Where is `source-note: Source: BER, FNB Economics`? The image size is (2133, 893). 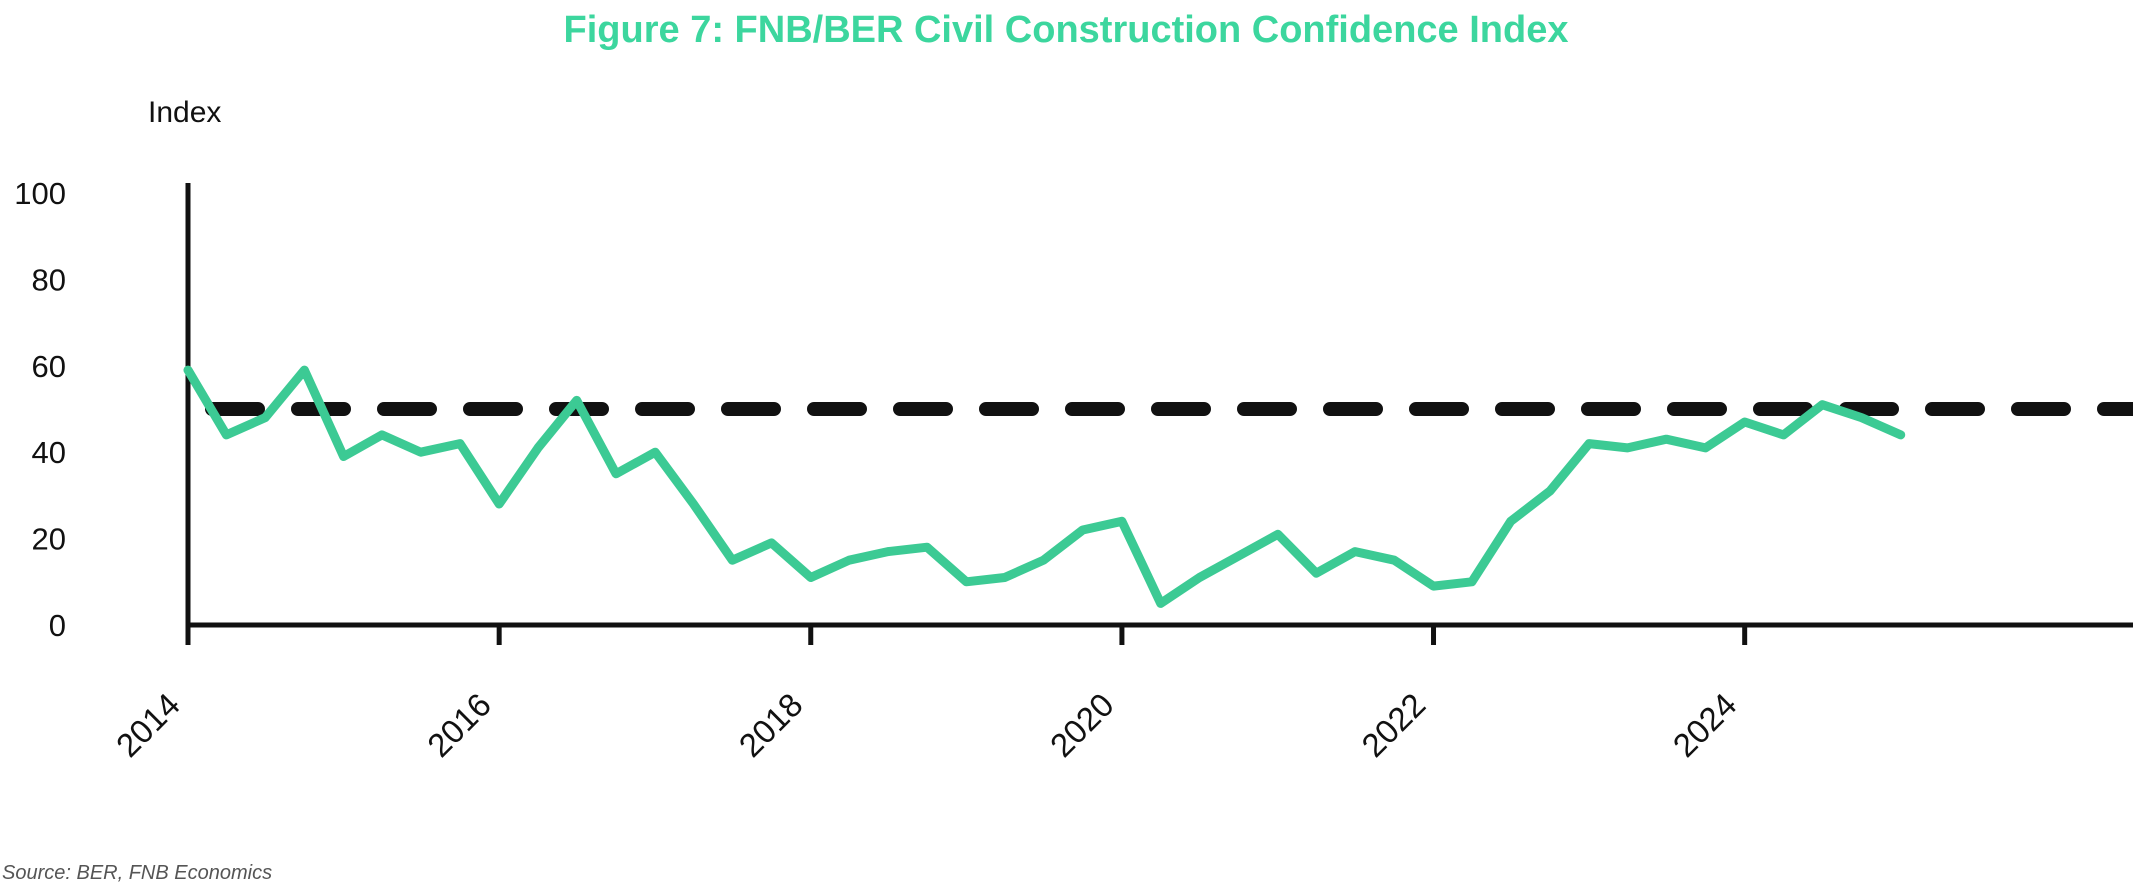 source-note: Source: BER, FNB Economics is located at coordinates (137, 873).